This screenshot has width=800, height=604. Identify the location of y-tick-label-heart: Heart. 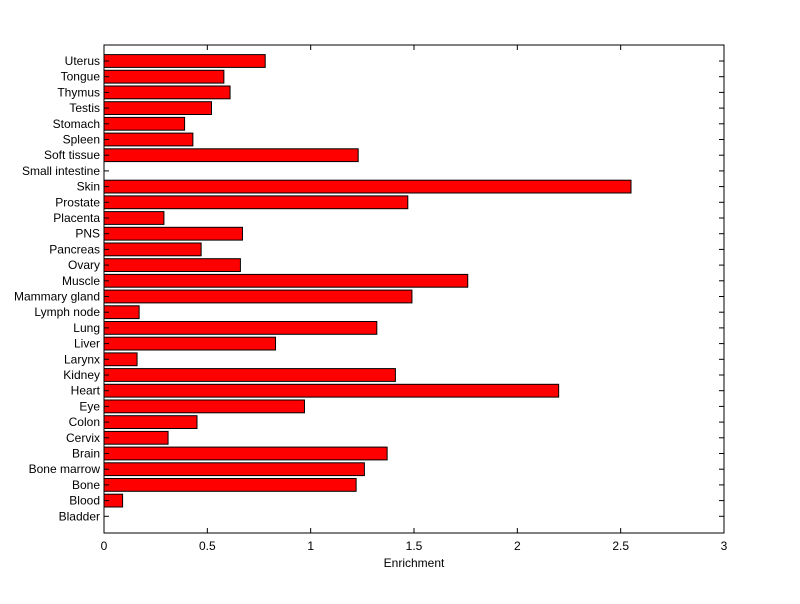
(86, 391).